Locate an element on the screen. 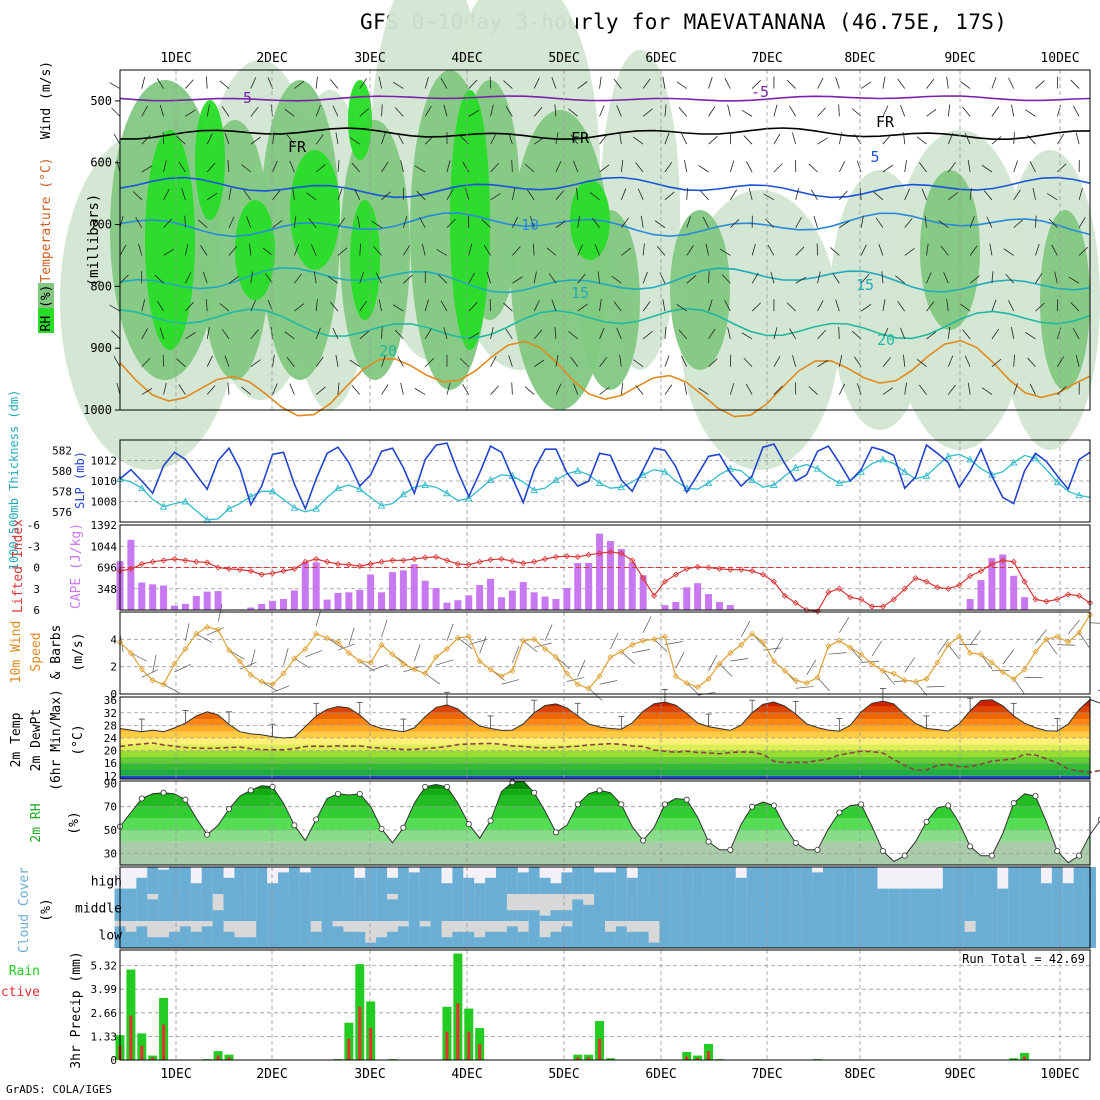 The image size is (1100, 1100). temp-tick-label: 28 is located at coordinates (110, 725).